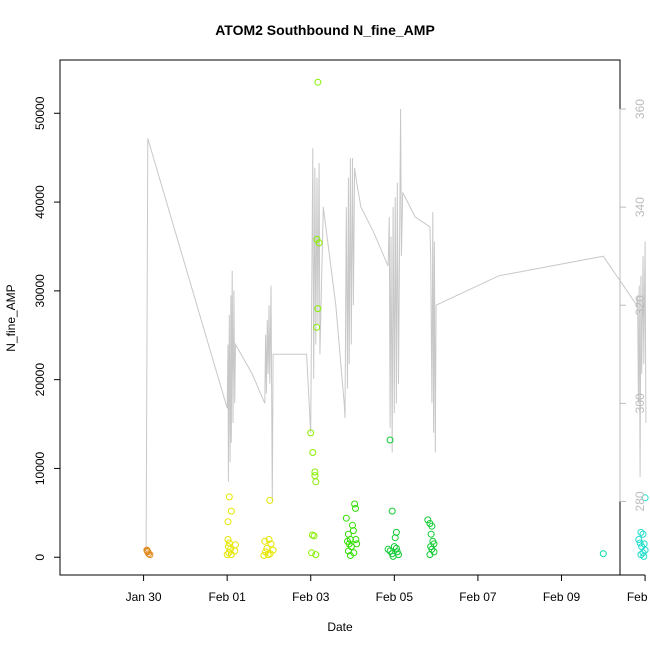 Image resolution: width=650 pixels, height=650 pixels. What do you see at coordinates (40, 113) in the screenshot?
I see `y-tick-label-5: 50000` at bounding box center [40, 113].